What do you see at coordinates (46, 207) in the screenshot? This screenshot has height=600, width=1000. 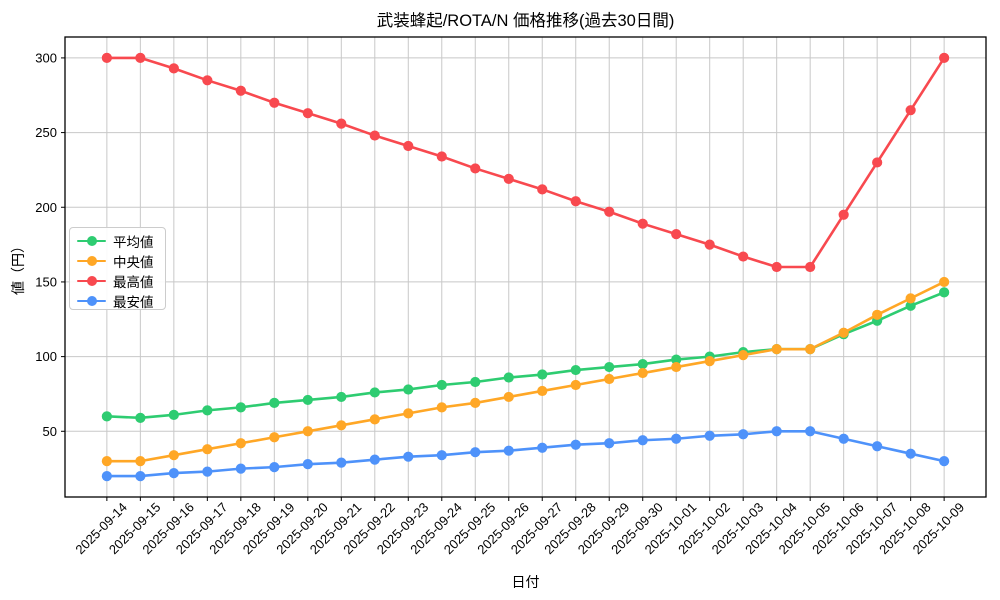 I see `y-tick-label: 200` at bounding box center [46, 207].